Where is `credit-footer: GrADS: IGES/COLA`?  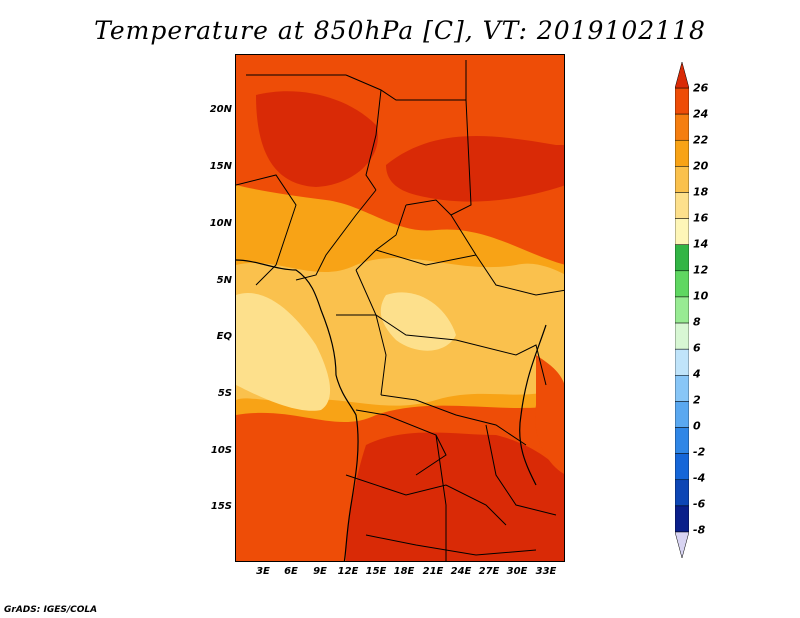 credit-footer: GrADS: IGES/COLA is located at coordinates (51, 610).